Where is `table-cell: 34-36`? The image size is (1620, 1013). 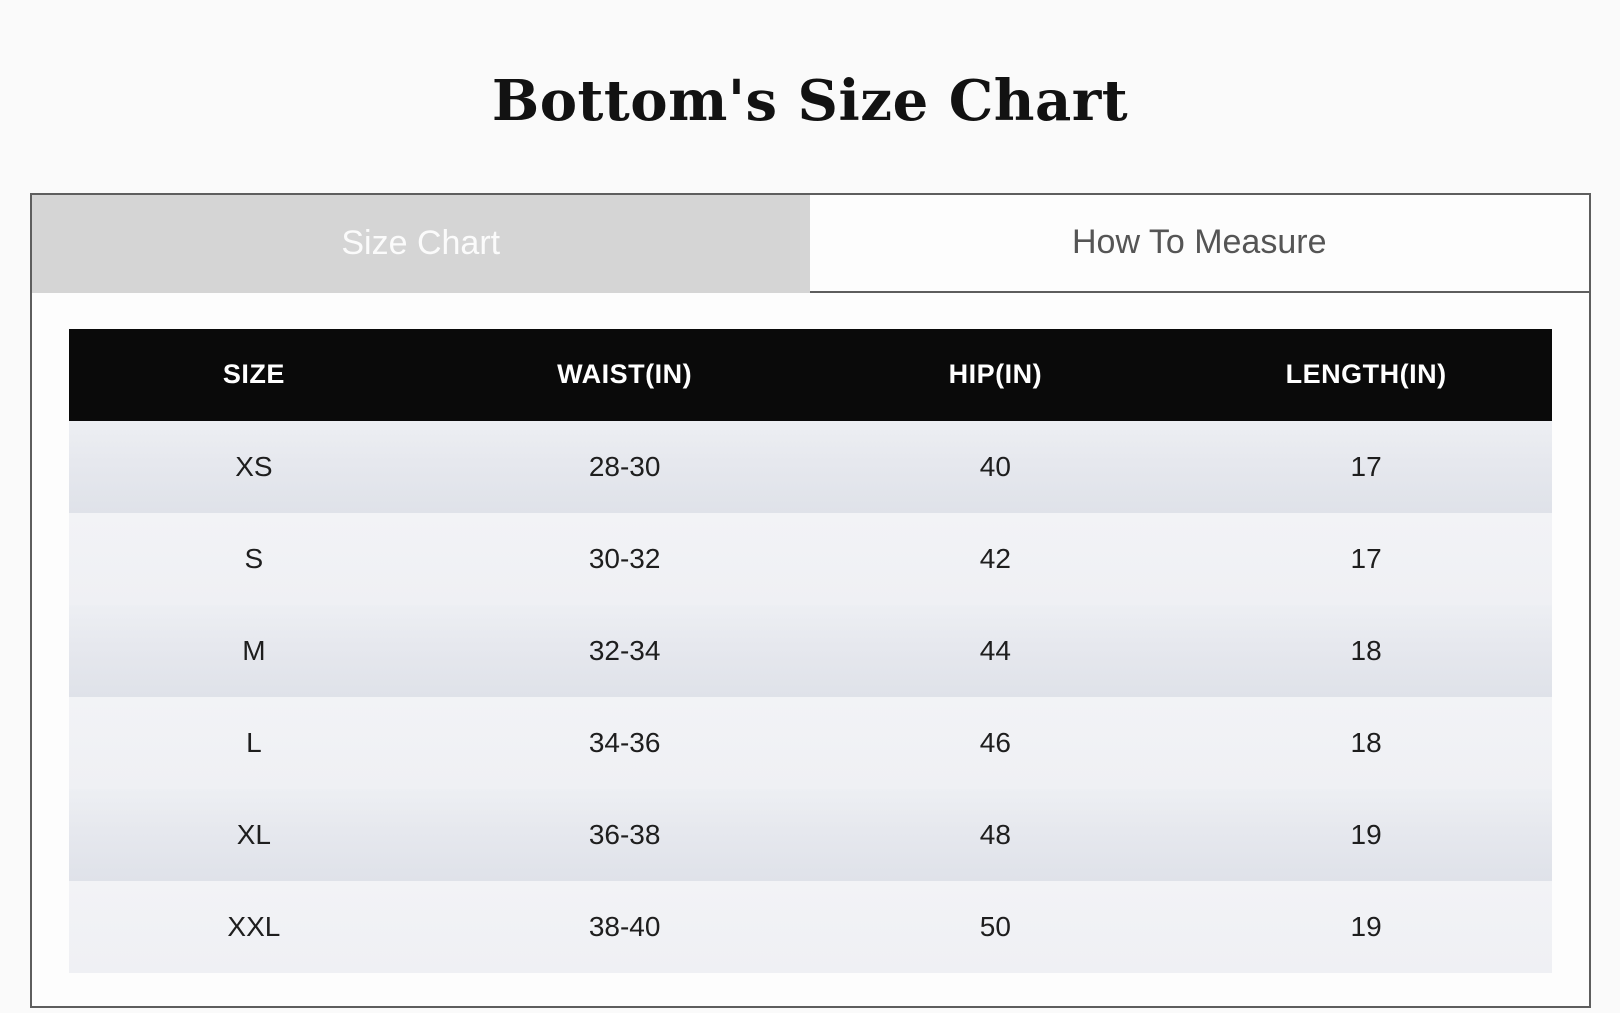 table-cell: 34-36 is located at coordinates (624, 742).